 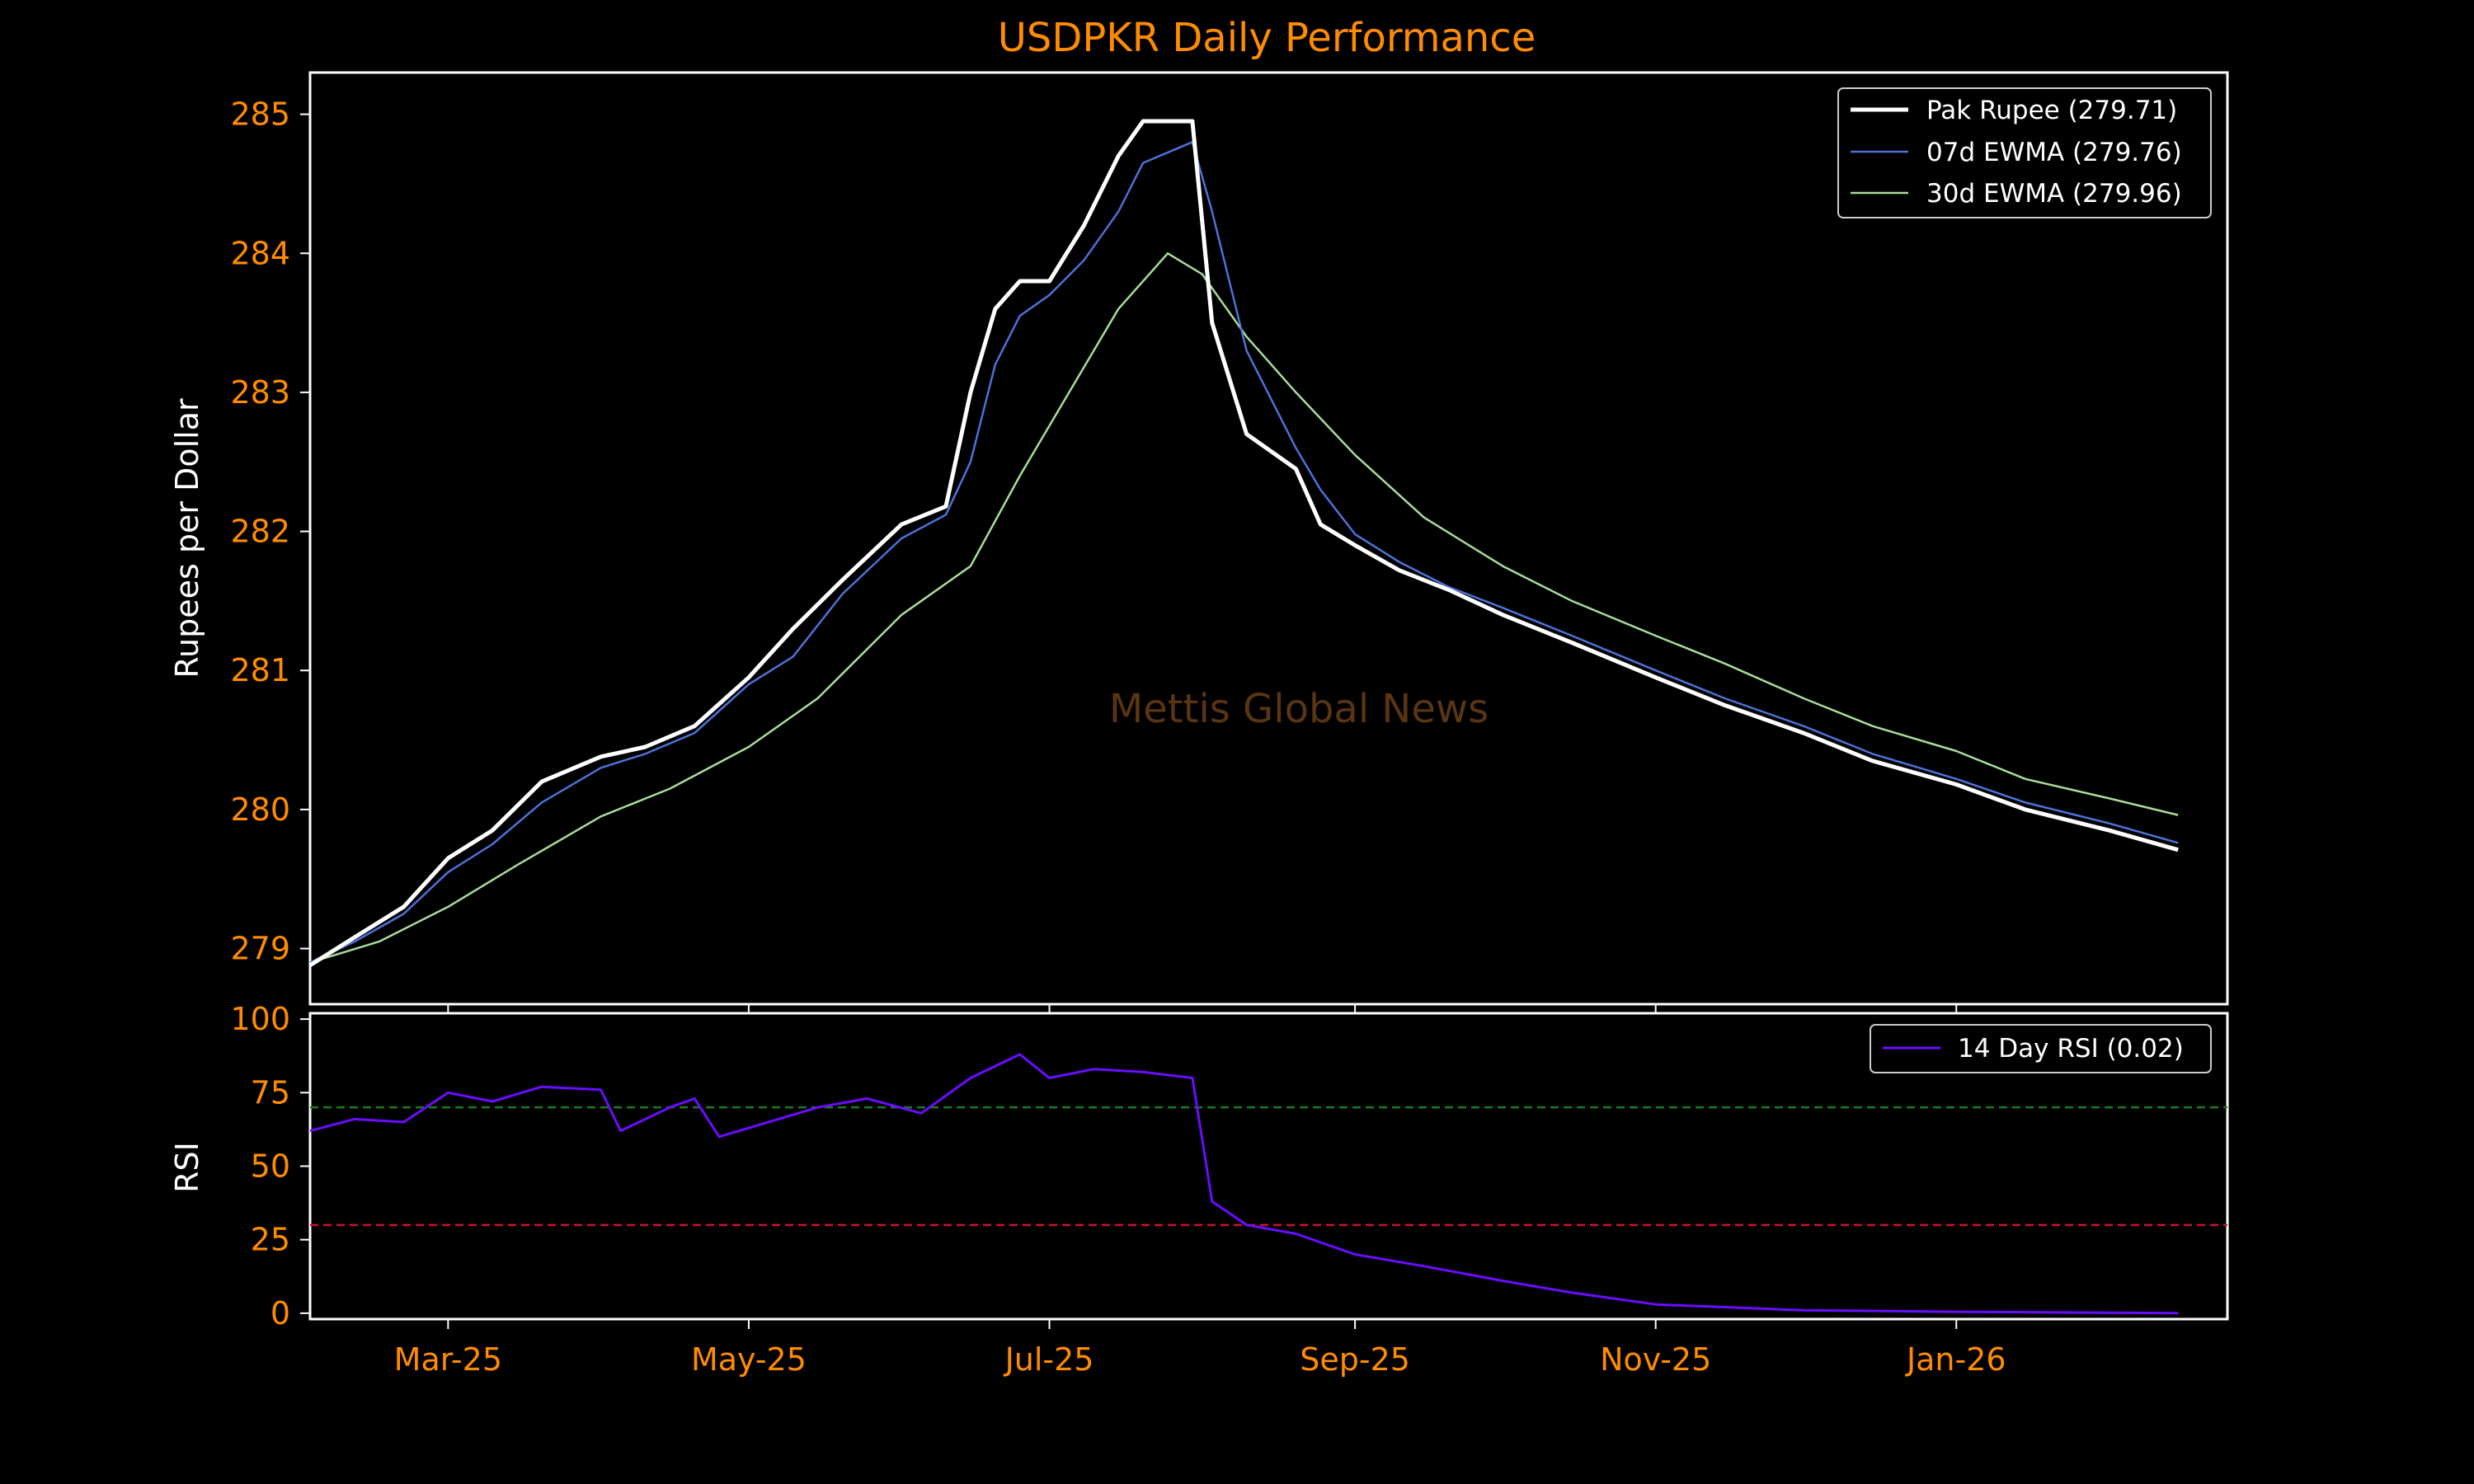 I want to click on x-tick-label: Jan-26, so click(x=1955, y=1359).